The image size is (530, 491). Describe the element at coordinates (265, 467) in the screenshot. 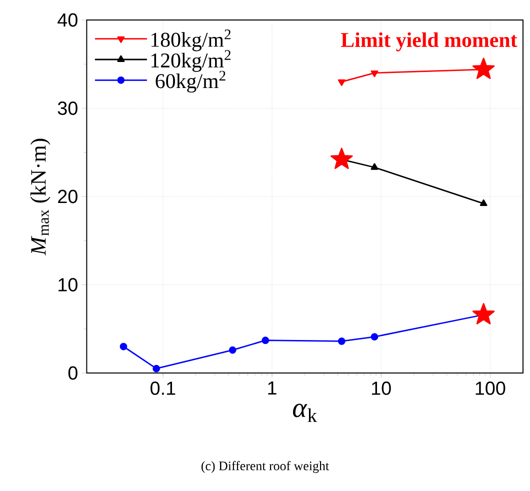

I see `text: (c) Different roof weight` at that location.